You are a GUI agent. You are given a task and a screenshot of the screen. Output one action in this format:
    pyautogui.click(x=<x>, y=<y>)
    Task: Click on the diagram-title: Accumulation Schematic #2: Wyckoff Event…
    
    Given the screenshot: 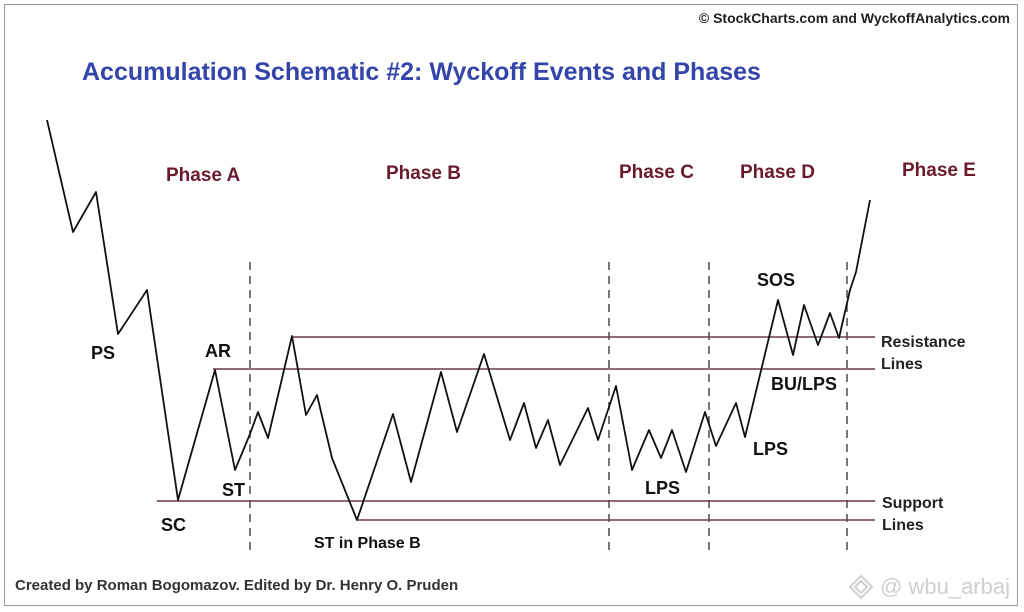 What is the action you would take?
    pyautogui.click(x=421, y=72)
    